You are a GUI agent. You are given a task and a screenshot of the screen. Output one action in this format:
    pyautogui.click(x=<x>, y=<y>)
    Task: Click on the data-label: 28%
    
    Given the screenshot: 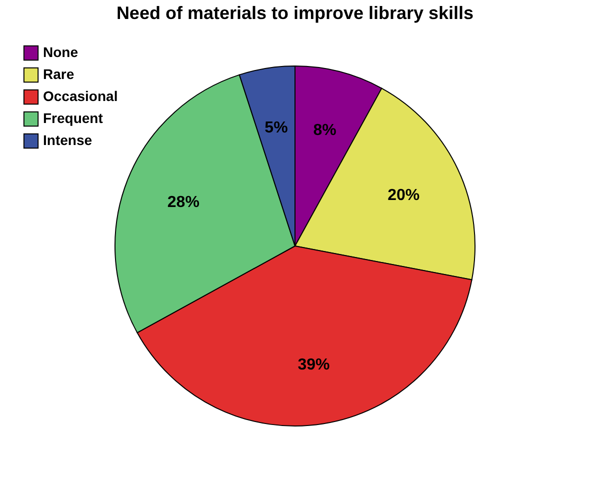 What is the action you would take?
    pyautogui.click(x=183, y=202)
    